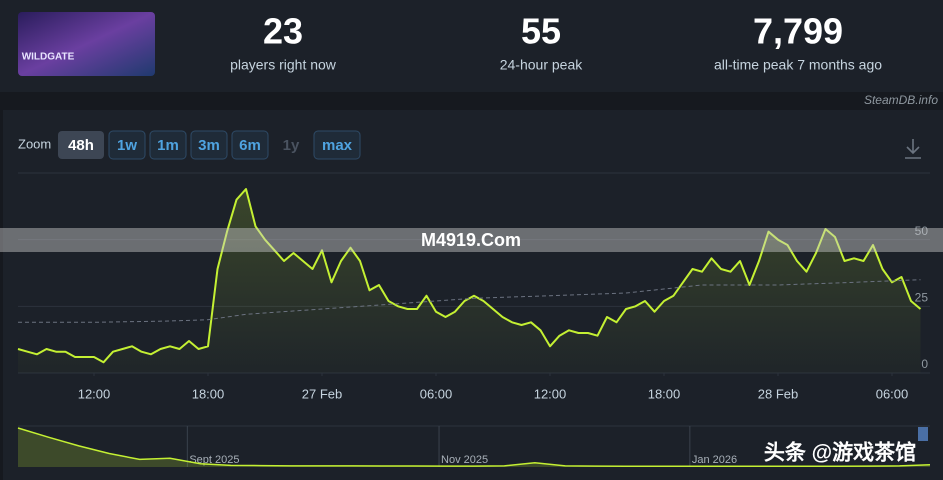  I want to click on stat-number: 55, so click(541, 31).